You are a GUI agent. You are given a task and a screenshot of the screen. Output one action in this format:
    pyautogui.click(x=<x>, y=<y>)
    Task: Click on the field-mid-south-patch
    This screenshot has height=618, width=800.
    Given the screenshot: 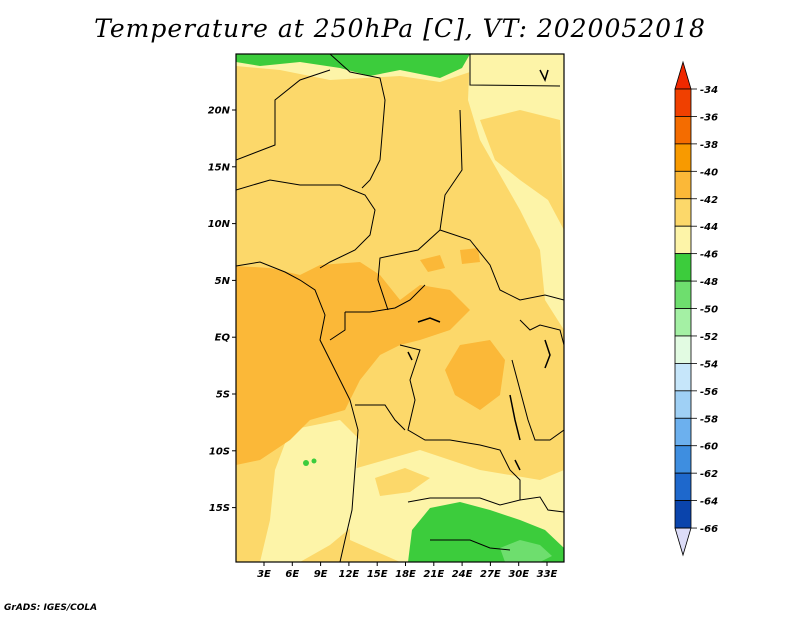 What is the action you would take?
    pyautogui.click(x=402, y=482)
    